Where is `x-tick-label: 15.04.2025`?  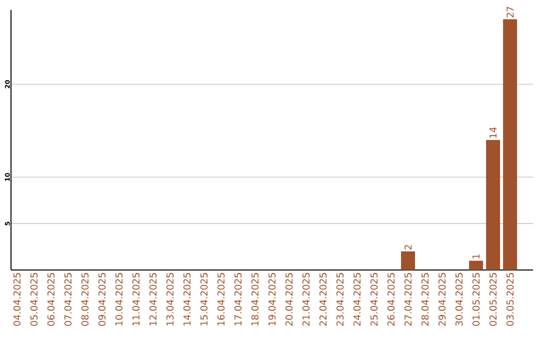 x-tick-label: 15.04.2025 is located at coordinates (204, 299).